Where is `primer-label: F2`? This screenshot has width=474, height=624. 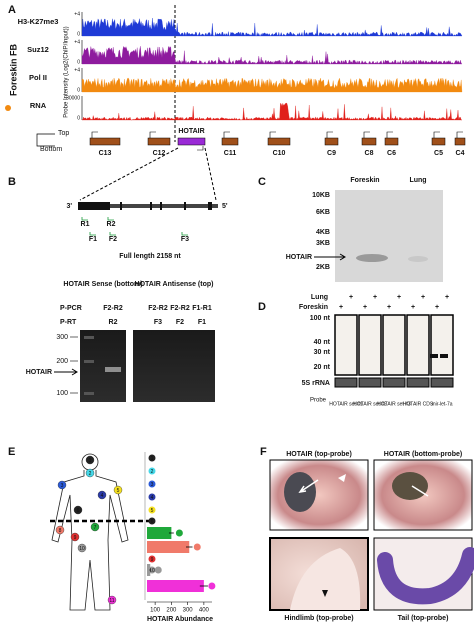
primer-label: F2 is located at coordinates (113, 239).